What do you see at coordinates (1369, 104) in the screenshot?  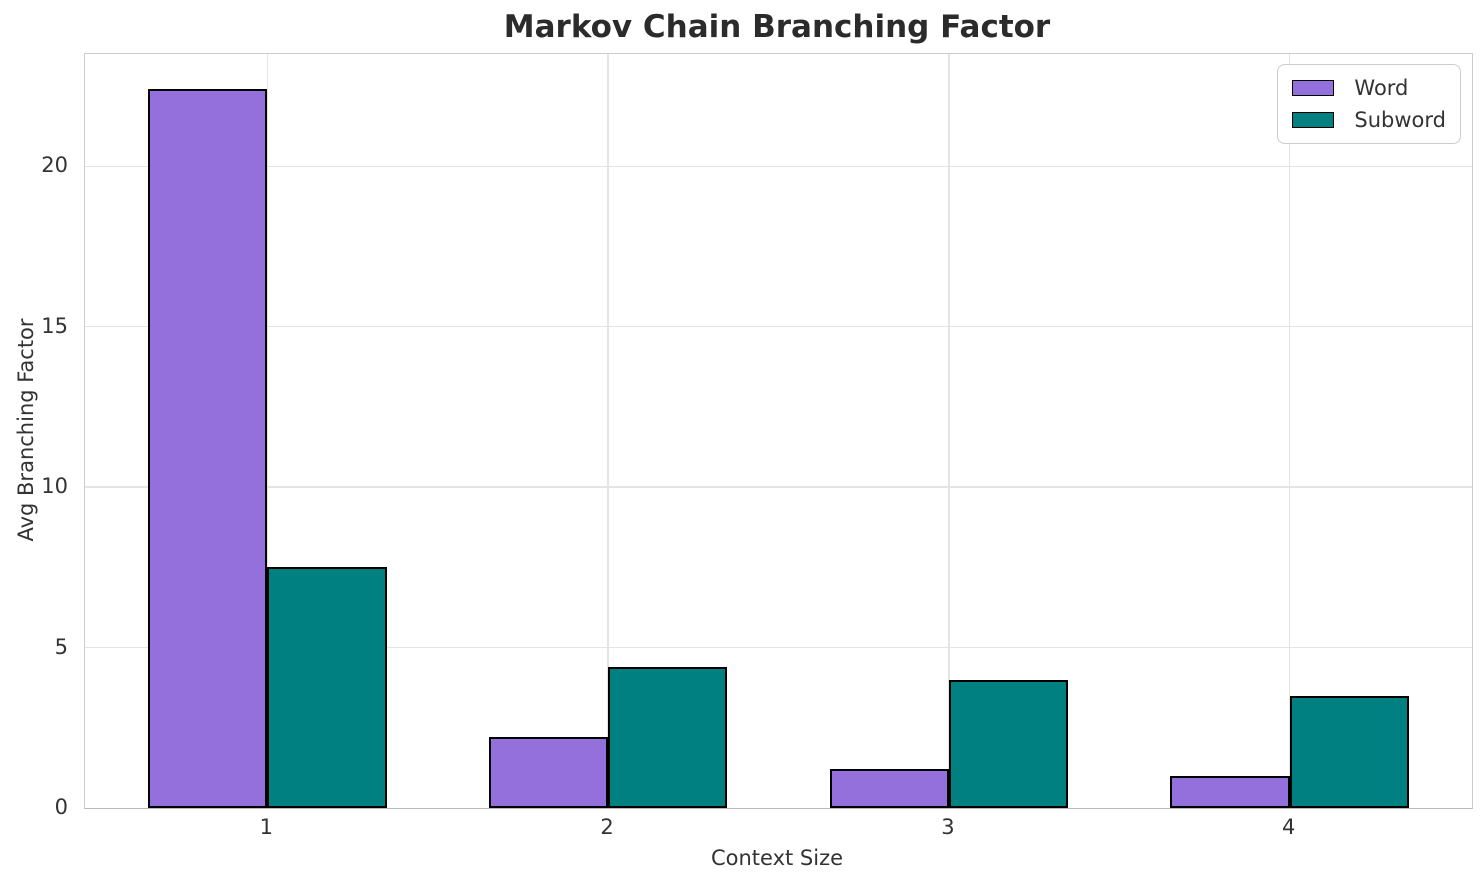 I see `legend: Word Subword` at bounding box center [1369, 104].